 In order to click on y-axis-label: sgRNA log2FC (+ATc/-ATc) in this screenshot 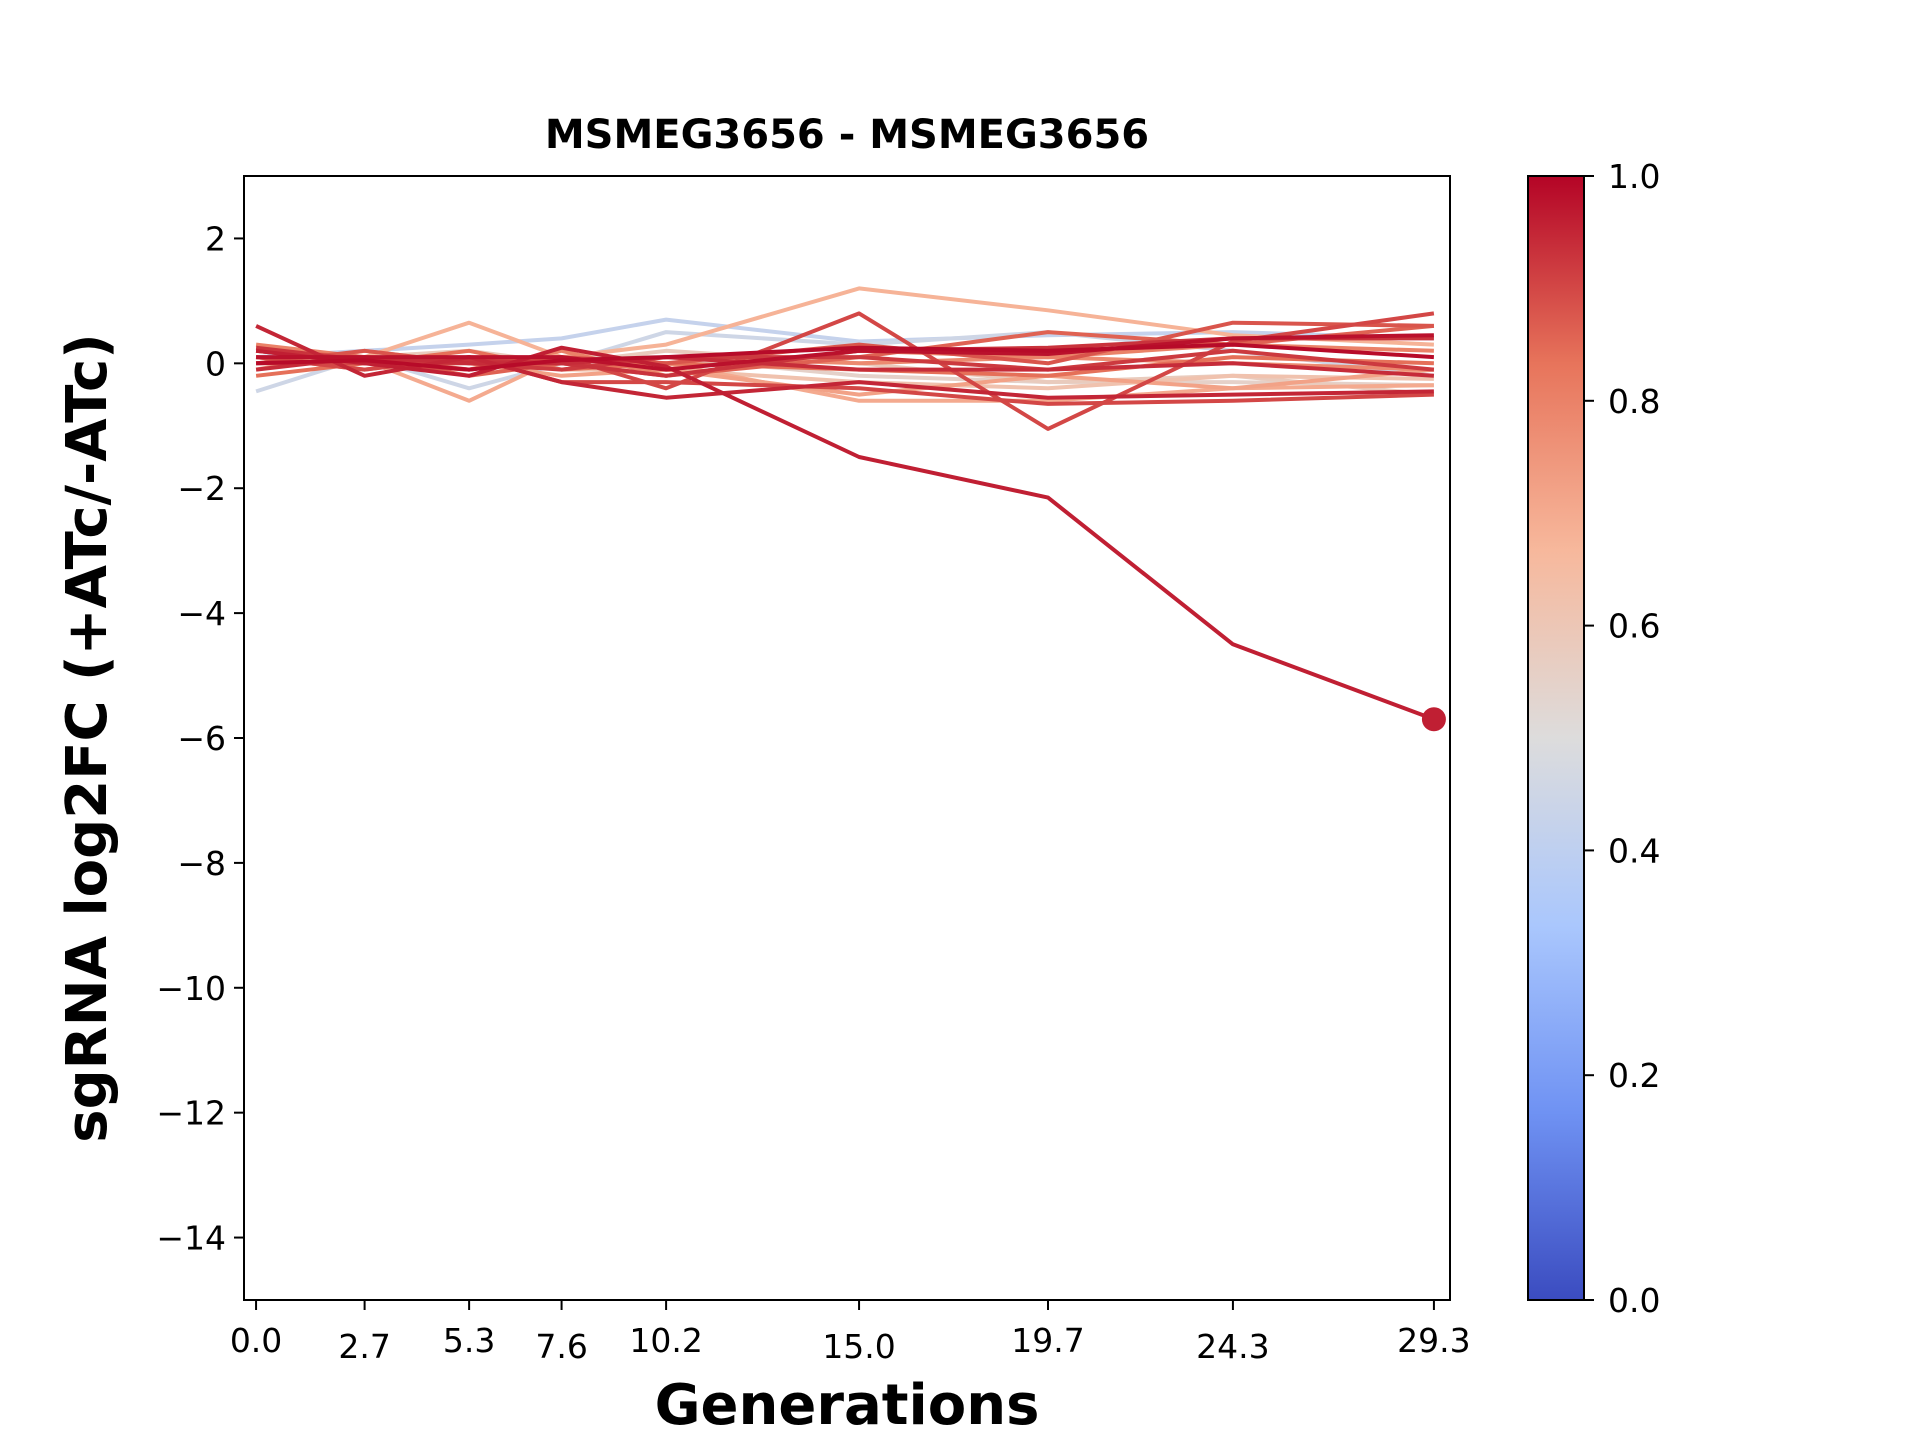, I will do `click(87, 738)`.